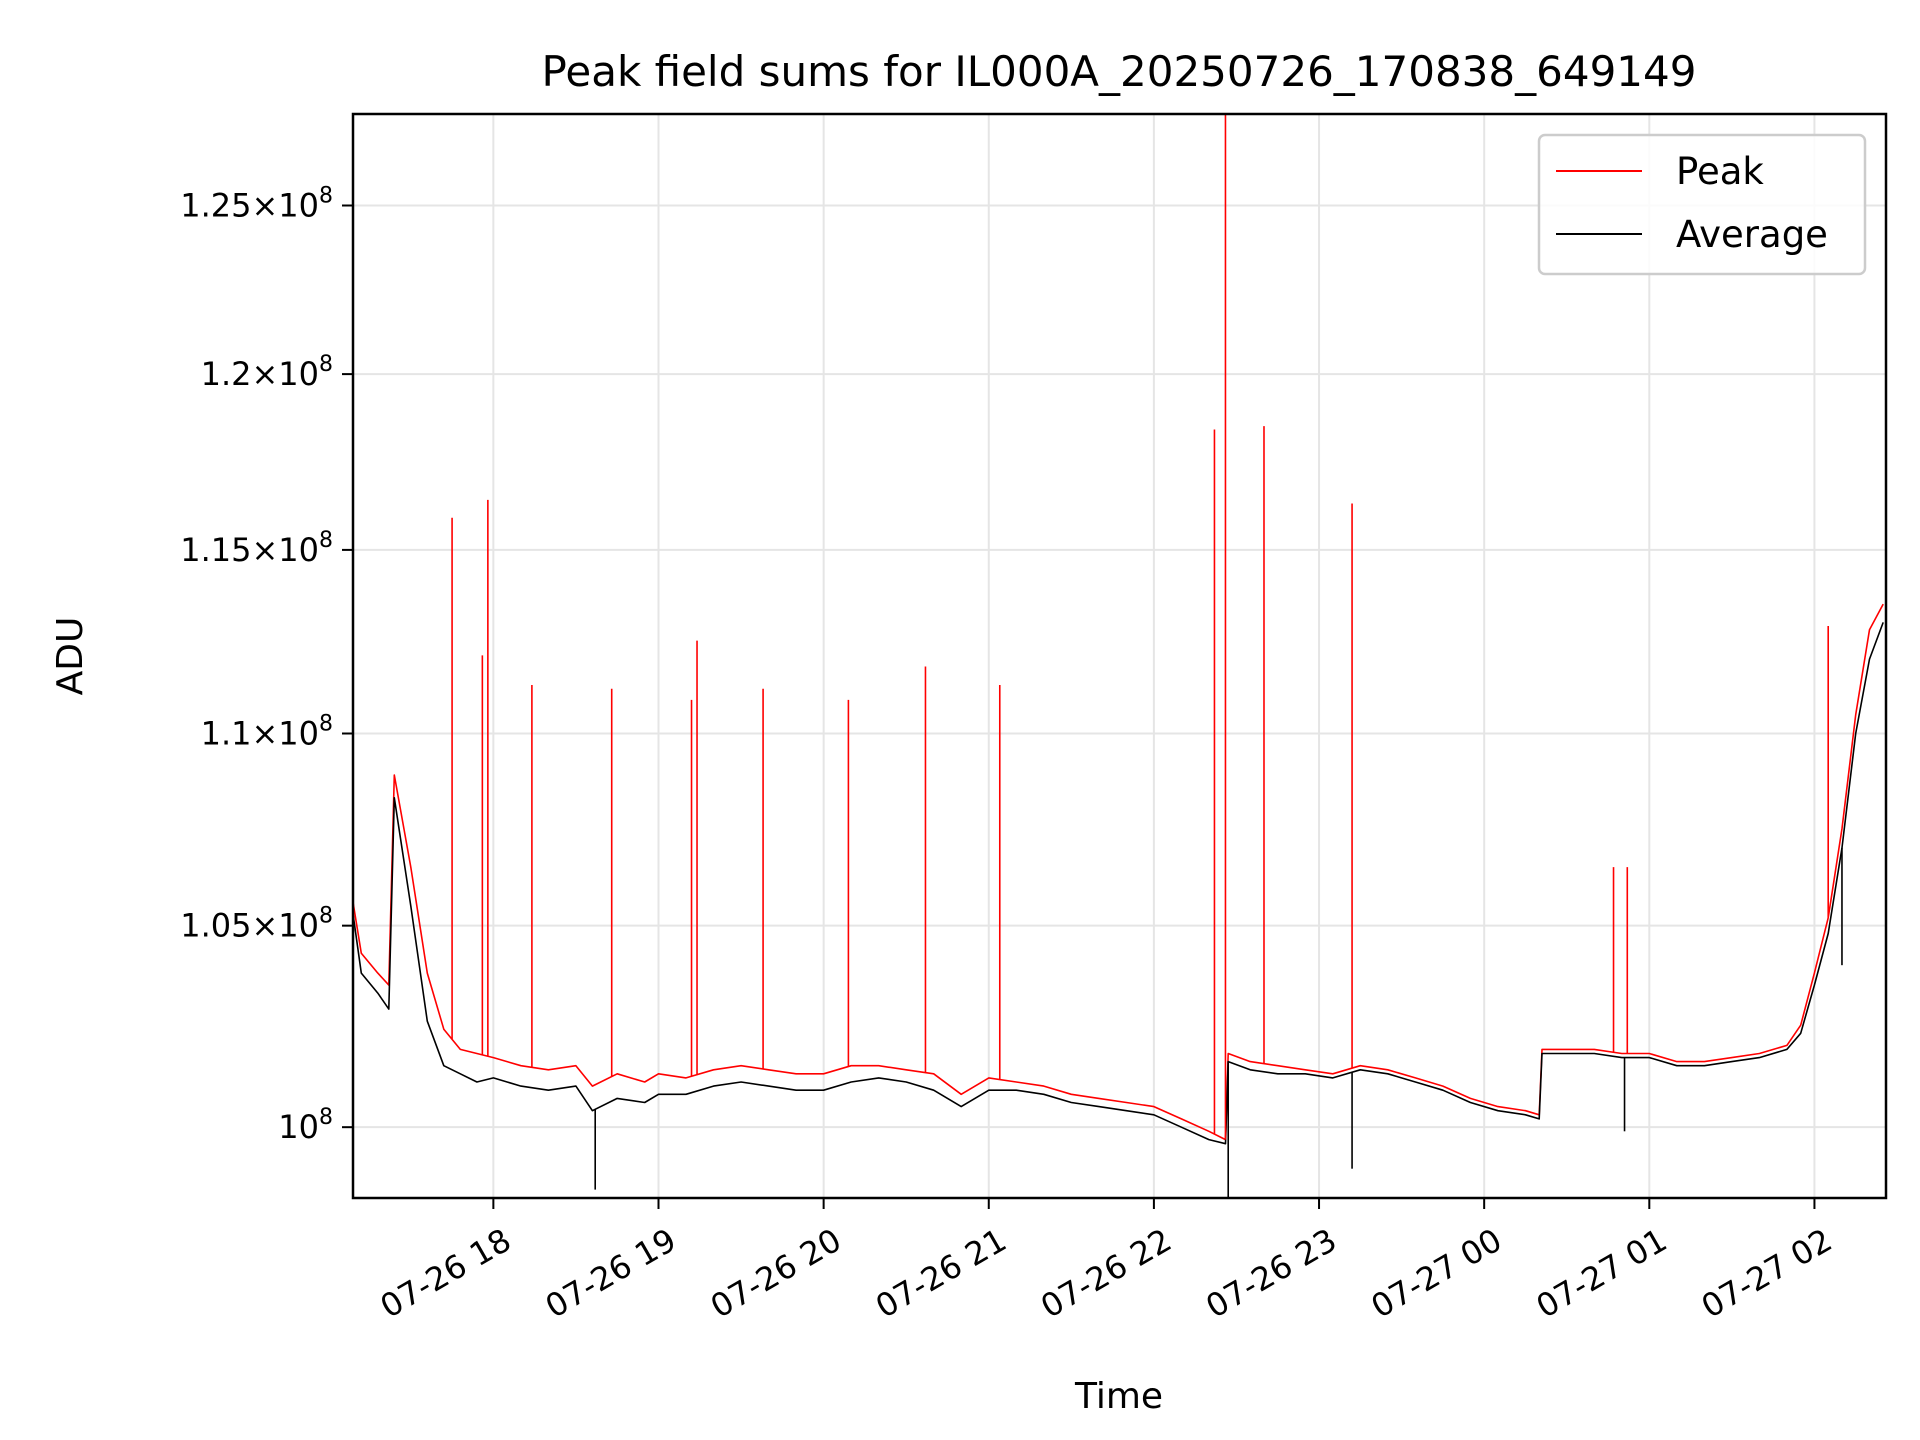 The width and height of the screenshot is (1920, 1440). What do you see at coordinates (256, 548) in the screenshot?
I see `y-tick-label: 1.15×108` at bounding box center [256, 548].